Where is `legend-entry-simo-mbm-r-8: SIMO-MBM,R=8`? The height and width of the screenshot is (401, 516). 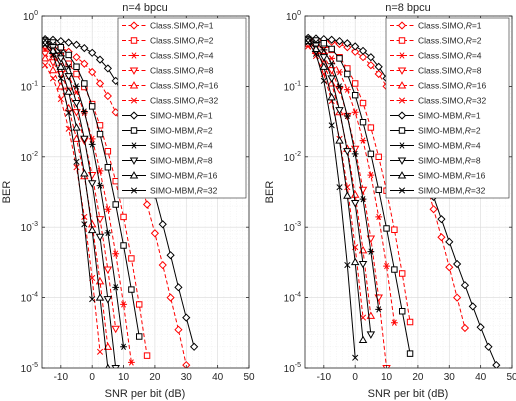
legend-entry-simo-mbm-r-8: SIMO-MBM,R=8 is located at coordinates (167, 161).